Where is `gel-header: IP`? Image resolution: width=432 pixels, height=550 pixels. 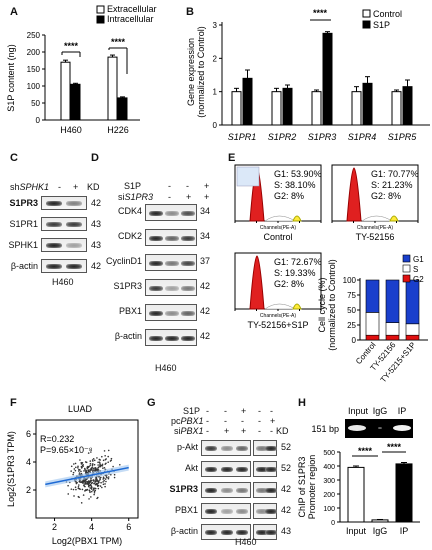
gel-header: IP is located at coordinates (402, 411).